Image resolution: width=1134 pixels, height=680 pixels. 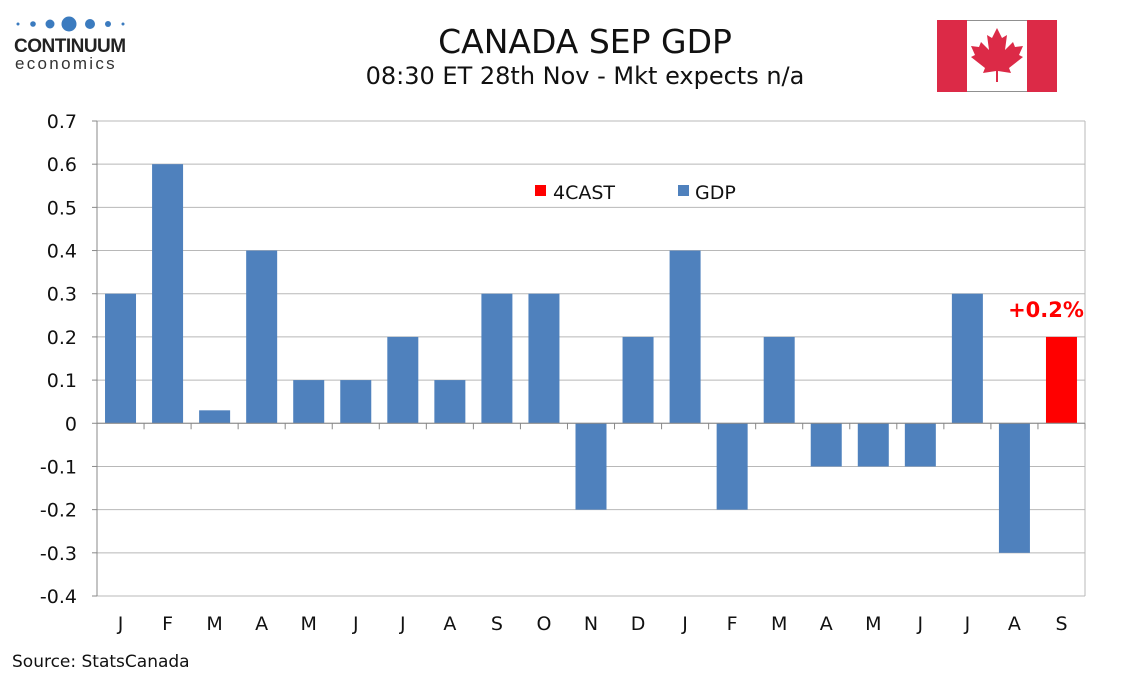 I want to click on forecast-annotation: +0.2%, so click(x=1046, y=310).